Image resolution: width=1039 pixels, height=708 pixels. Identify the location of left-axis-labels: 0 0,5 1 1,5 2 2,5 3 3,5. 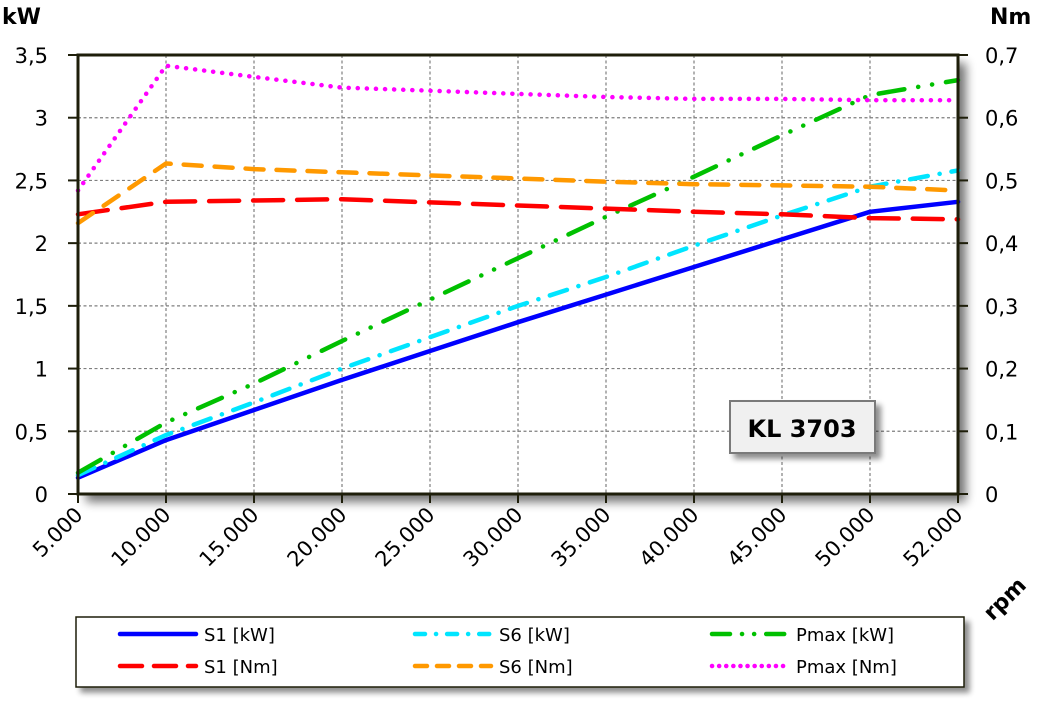
(31, 275).